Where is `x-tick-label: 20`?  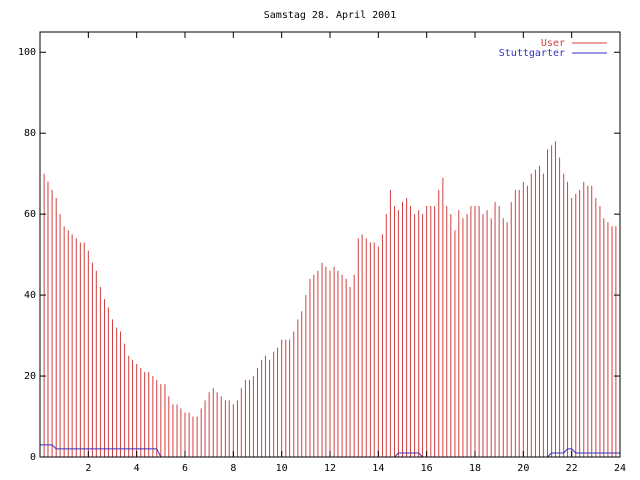
x-tick-label: 20 is located at coordinates (523, 468).